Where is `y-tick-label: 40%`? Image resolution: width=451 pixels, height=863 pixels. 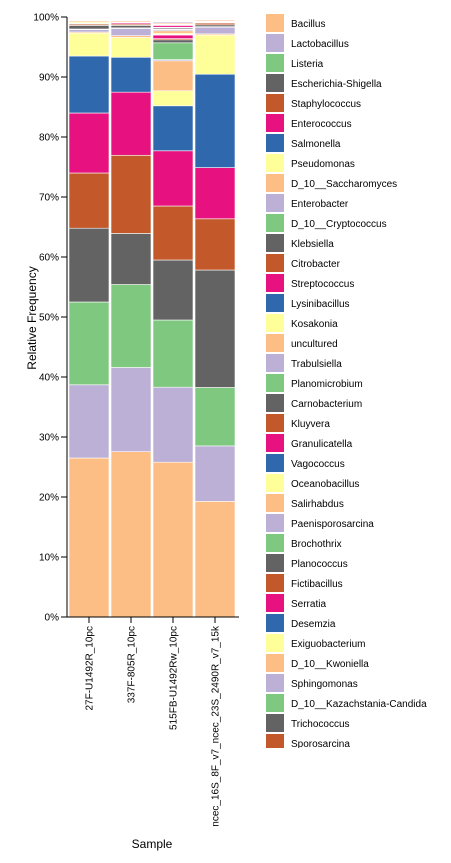
y-tick-label: 40% is located at coordinates (49, 378).